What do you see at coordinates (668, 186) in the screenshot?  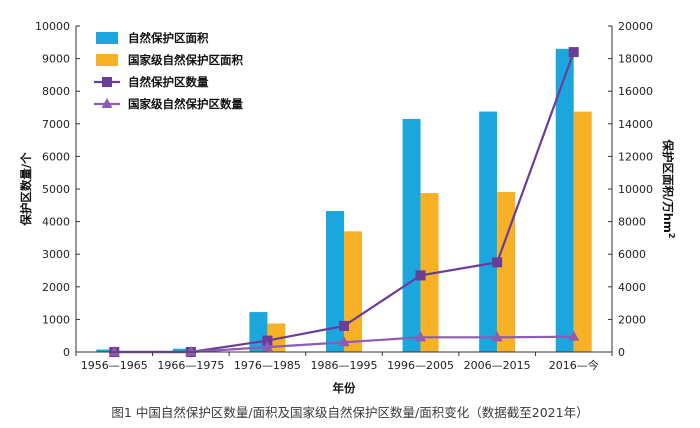 I see `y-axis-right-title-text: 保护区面积/万hm` at bounding box center [668, 186].